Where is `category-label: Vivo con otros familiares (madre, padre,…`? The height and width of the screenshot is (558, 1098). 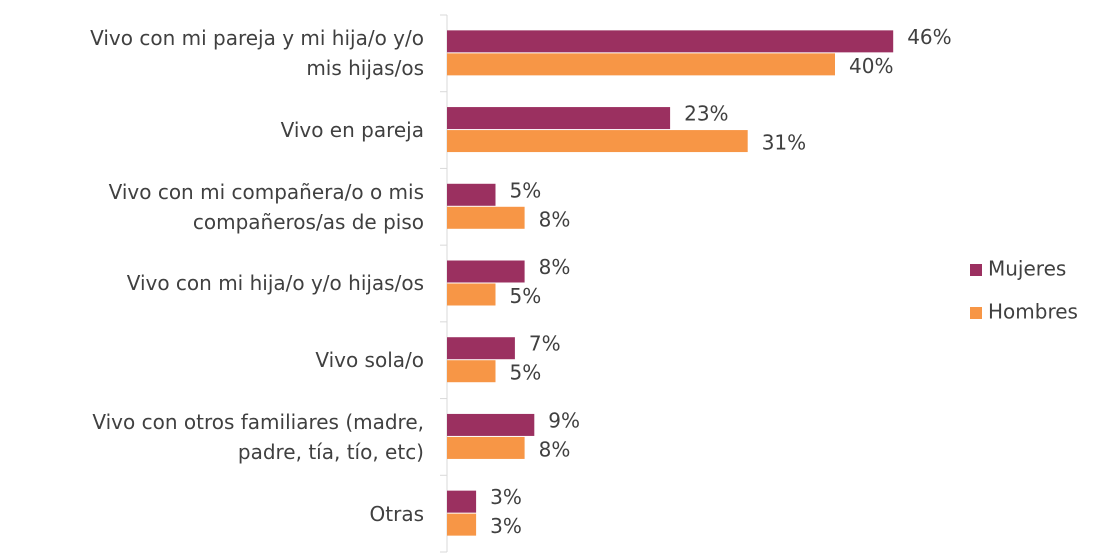
category-label: Vivo con otros familiares (madre, padre,… is located at coordinates (258, 436).